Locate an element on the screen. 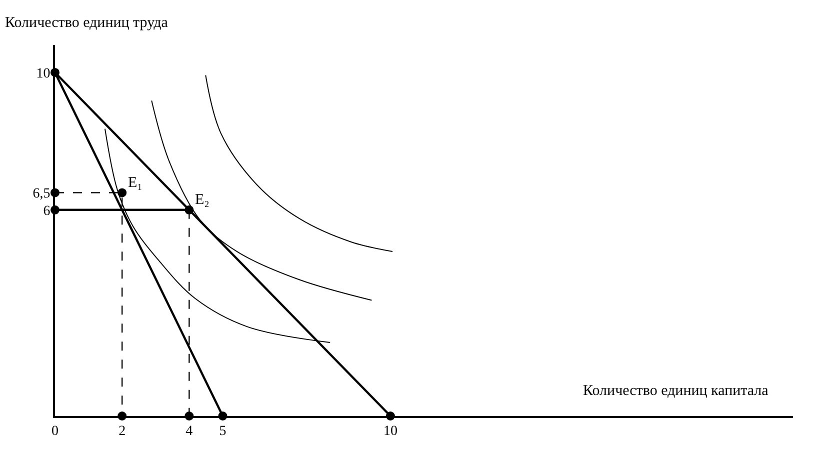 This screenshot has height=451, width=813. x-tick-label: 4 is located at coordinates (189, 431).